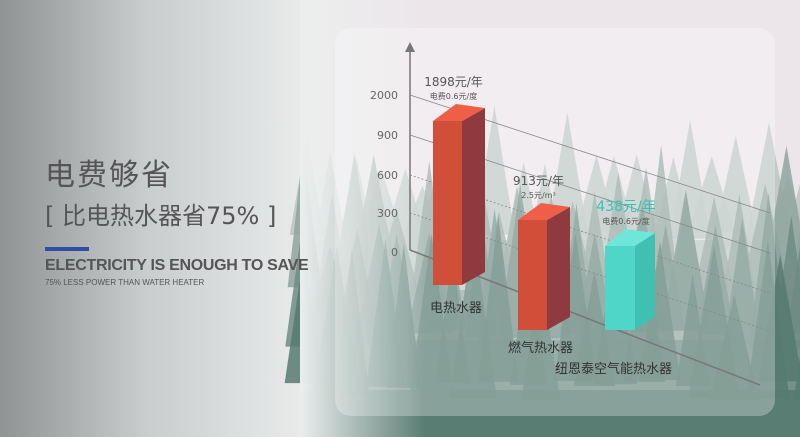 The height and width of the screenshot is (437, 800). I want to click on data-label: 1898元/年, so click(453, 82).